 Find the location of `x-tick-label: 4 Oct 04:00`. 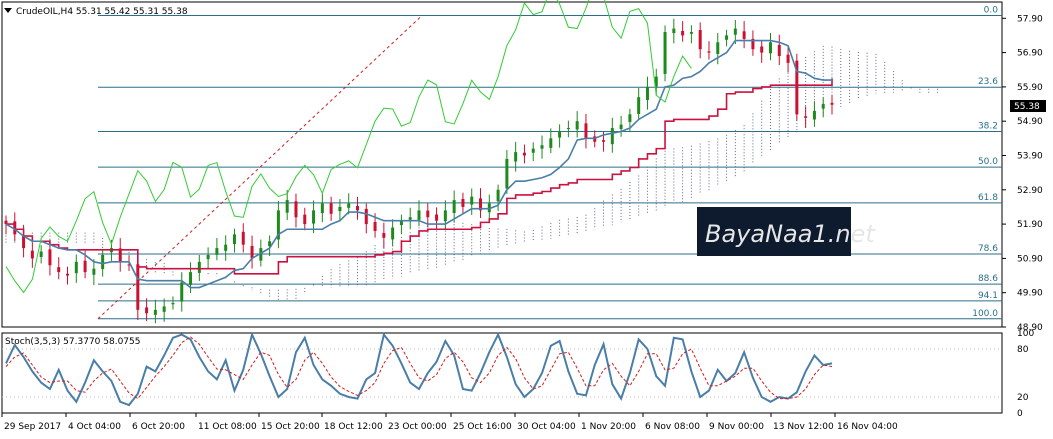

x-tick-label: 4 Oct 04:00 is located at coordinates (94, 427).